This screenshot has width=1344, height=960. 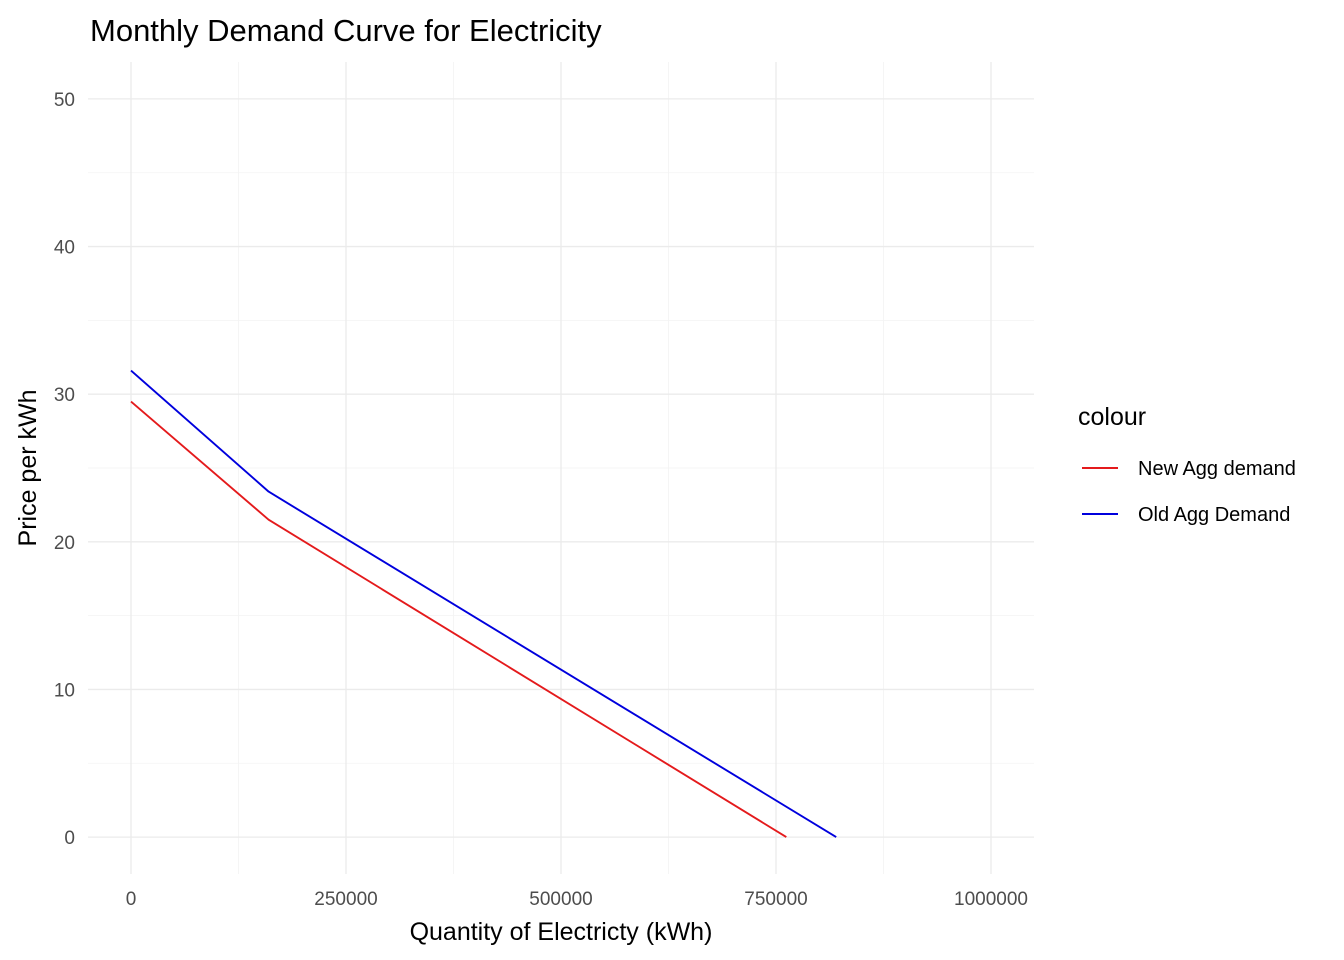 I want to click on x-tick-label: 750000, so click(x=775, y=899).